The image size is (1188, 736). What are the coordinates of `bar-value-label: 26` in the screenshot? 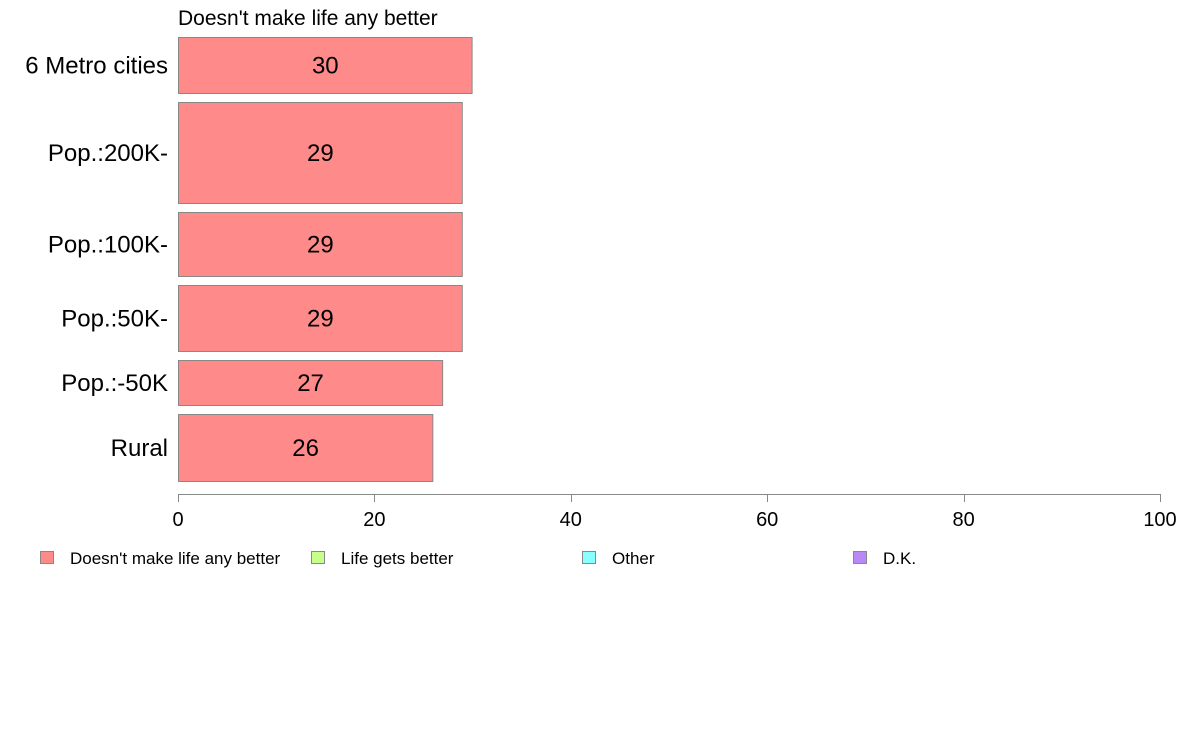 It's located at (305, 448).